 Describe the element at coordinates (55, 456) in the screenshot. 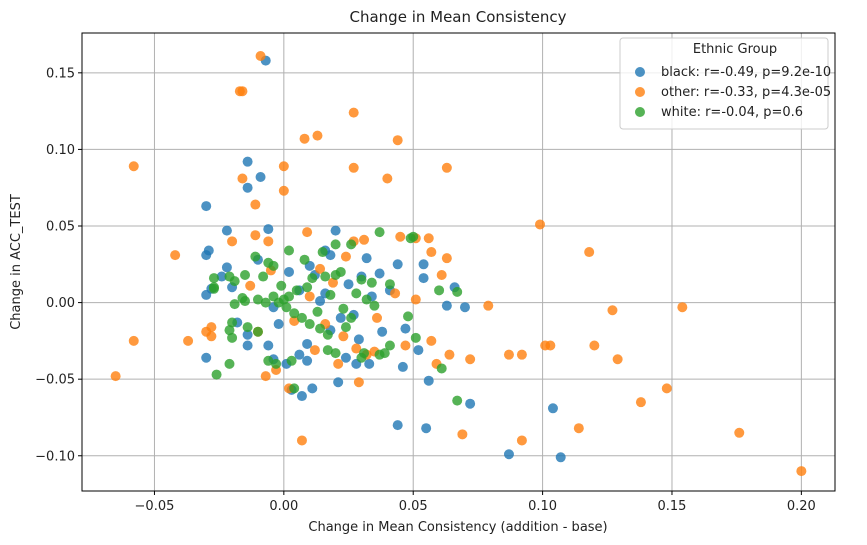

I see `y-tick-label: −0.10` at that location.